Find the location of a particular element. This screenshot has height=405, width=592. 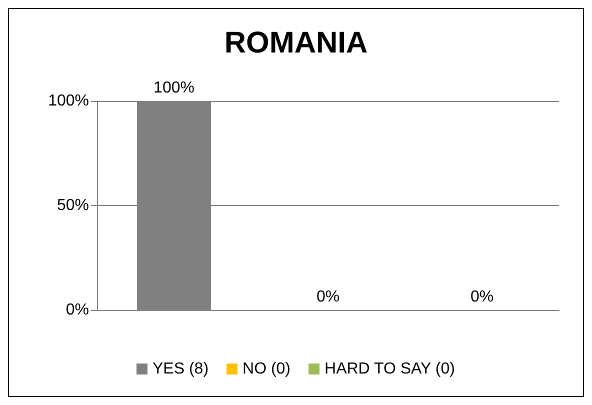

data-label: 100% is located at coordinates (174, 88).